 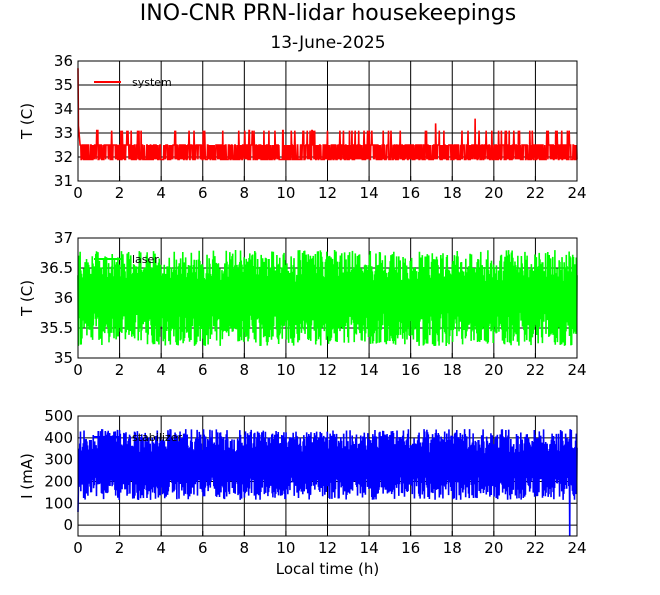 What do you see at coordinates (63, 157) in the screenshot?
I see `y-tick-label: 32` at bounding box center [63, 157].